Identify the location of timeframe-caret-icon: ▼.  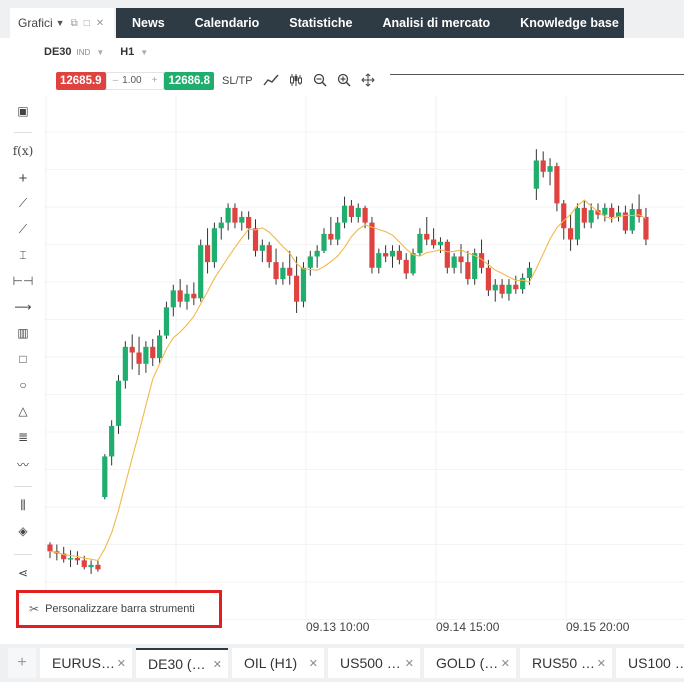
(144, 52).